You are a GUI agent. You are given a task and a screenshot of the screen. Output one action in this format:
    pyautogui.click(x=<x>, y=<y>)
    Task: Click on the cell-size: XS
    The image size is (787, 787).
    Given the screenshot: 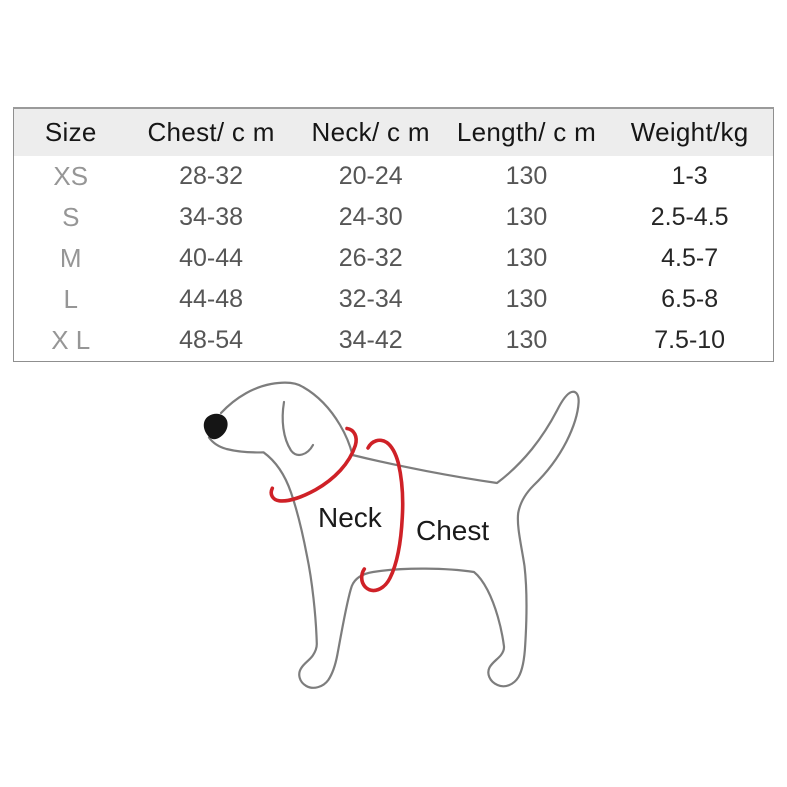 What is the action you would take?
    pyautogui.click(x=71, y=176)
    